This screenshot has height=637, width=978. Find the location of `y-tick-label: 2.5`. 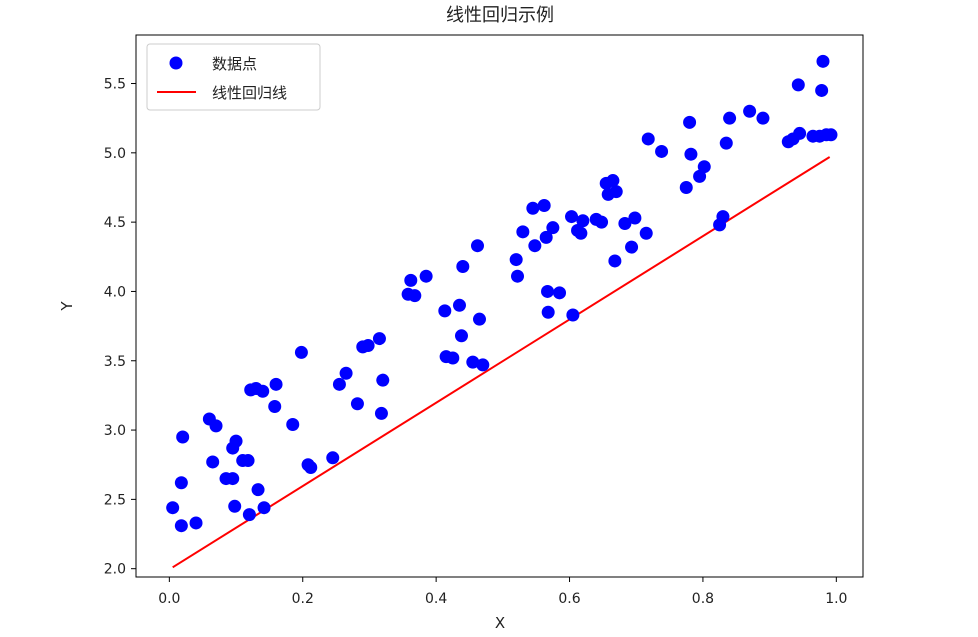

y-tick-label: 2.5 is located at coordinates (115, 500).